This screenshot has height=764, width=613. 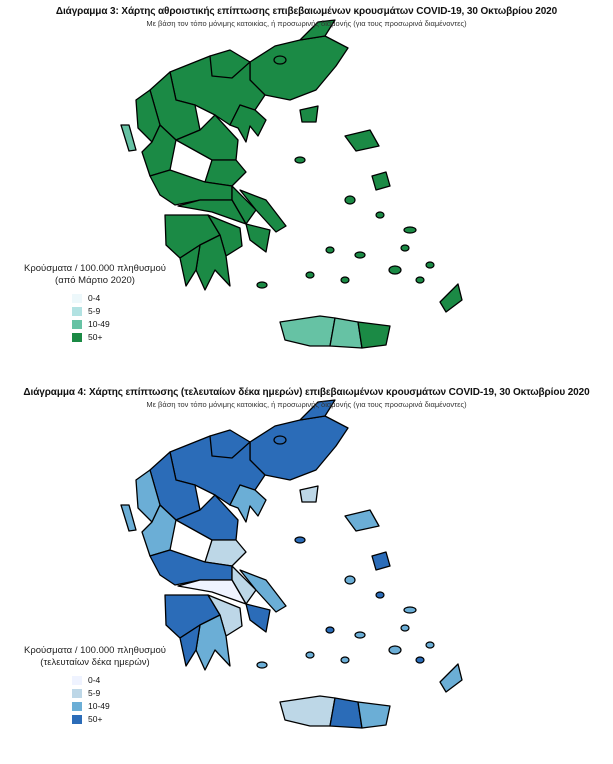 What do you see at coordinates (126, 680) in the screenshot?
I see `legend-item: 0-4` at bounding box center [126, 680].